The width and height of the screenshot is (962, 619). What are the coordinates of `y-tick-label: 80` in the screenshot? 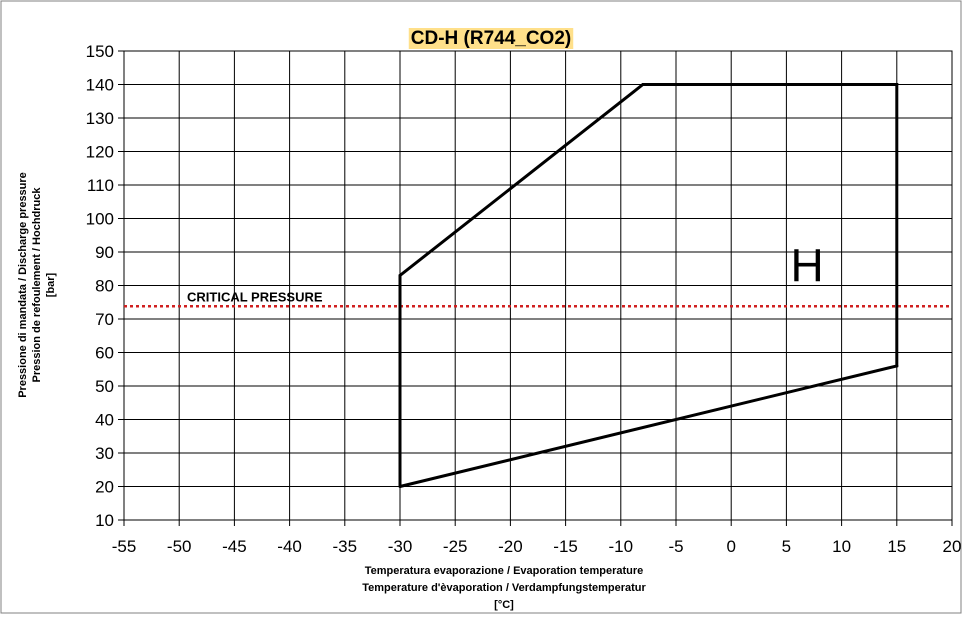 It's located at (104, 286).